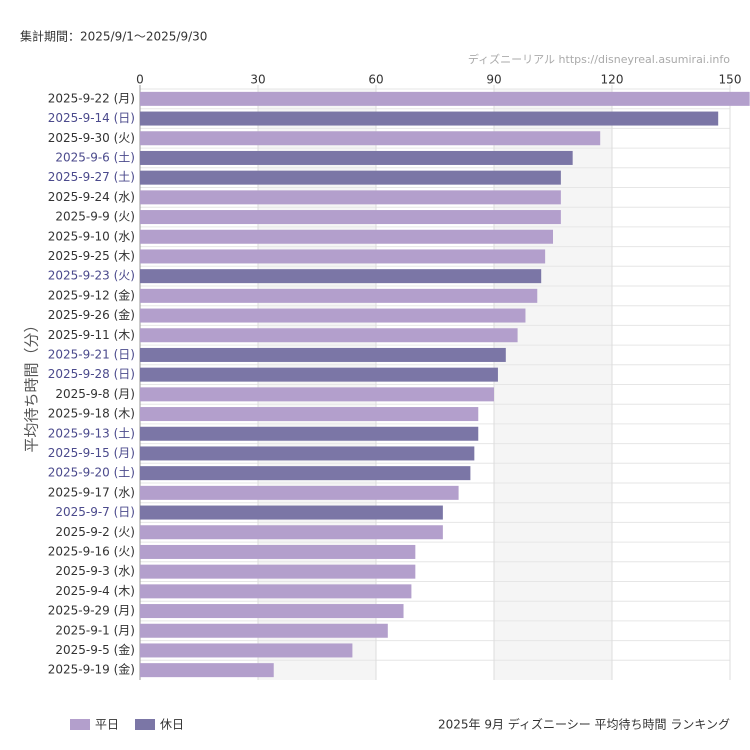 Image resolution: width=750 pixels, height=750 pixels. Describe the element at coordinates (91, 492) in the screenshot. I see `y-tick-label: 2025-9-17 (水)` at that location.